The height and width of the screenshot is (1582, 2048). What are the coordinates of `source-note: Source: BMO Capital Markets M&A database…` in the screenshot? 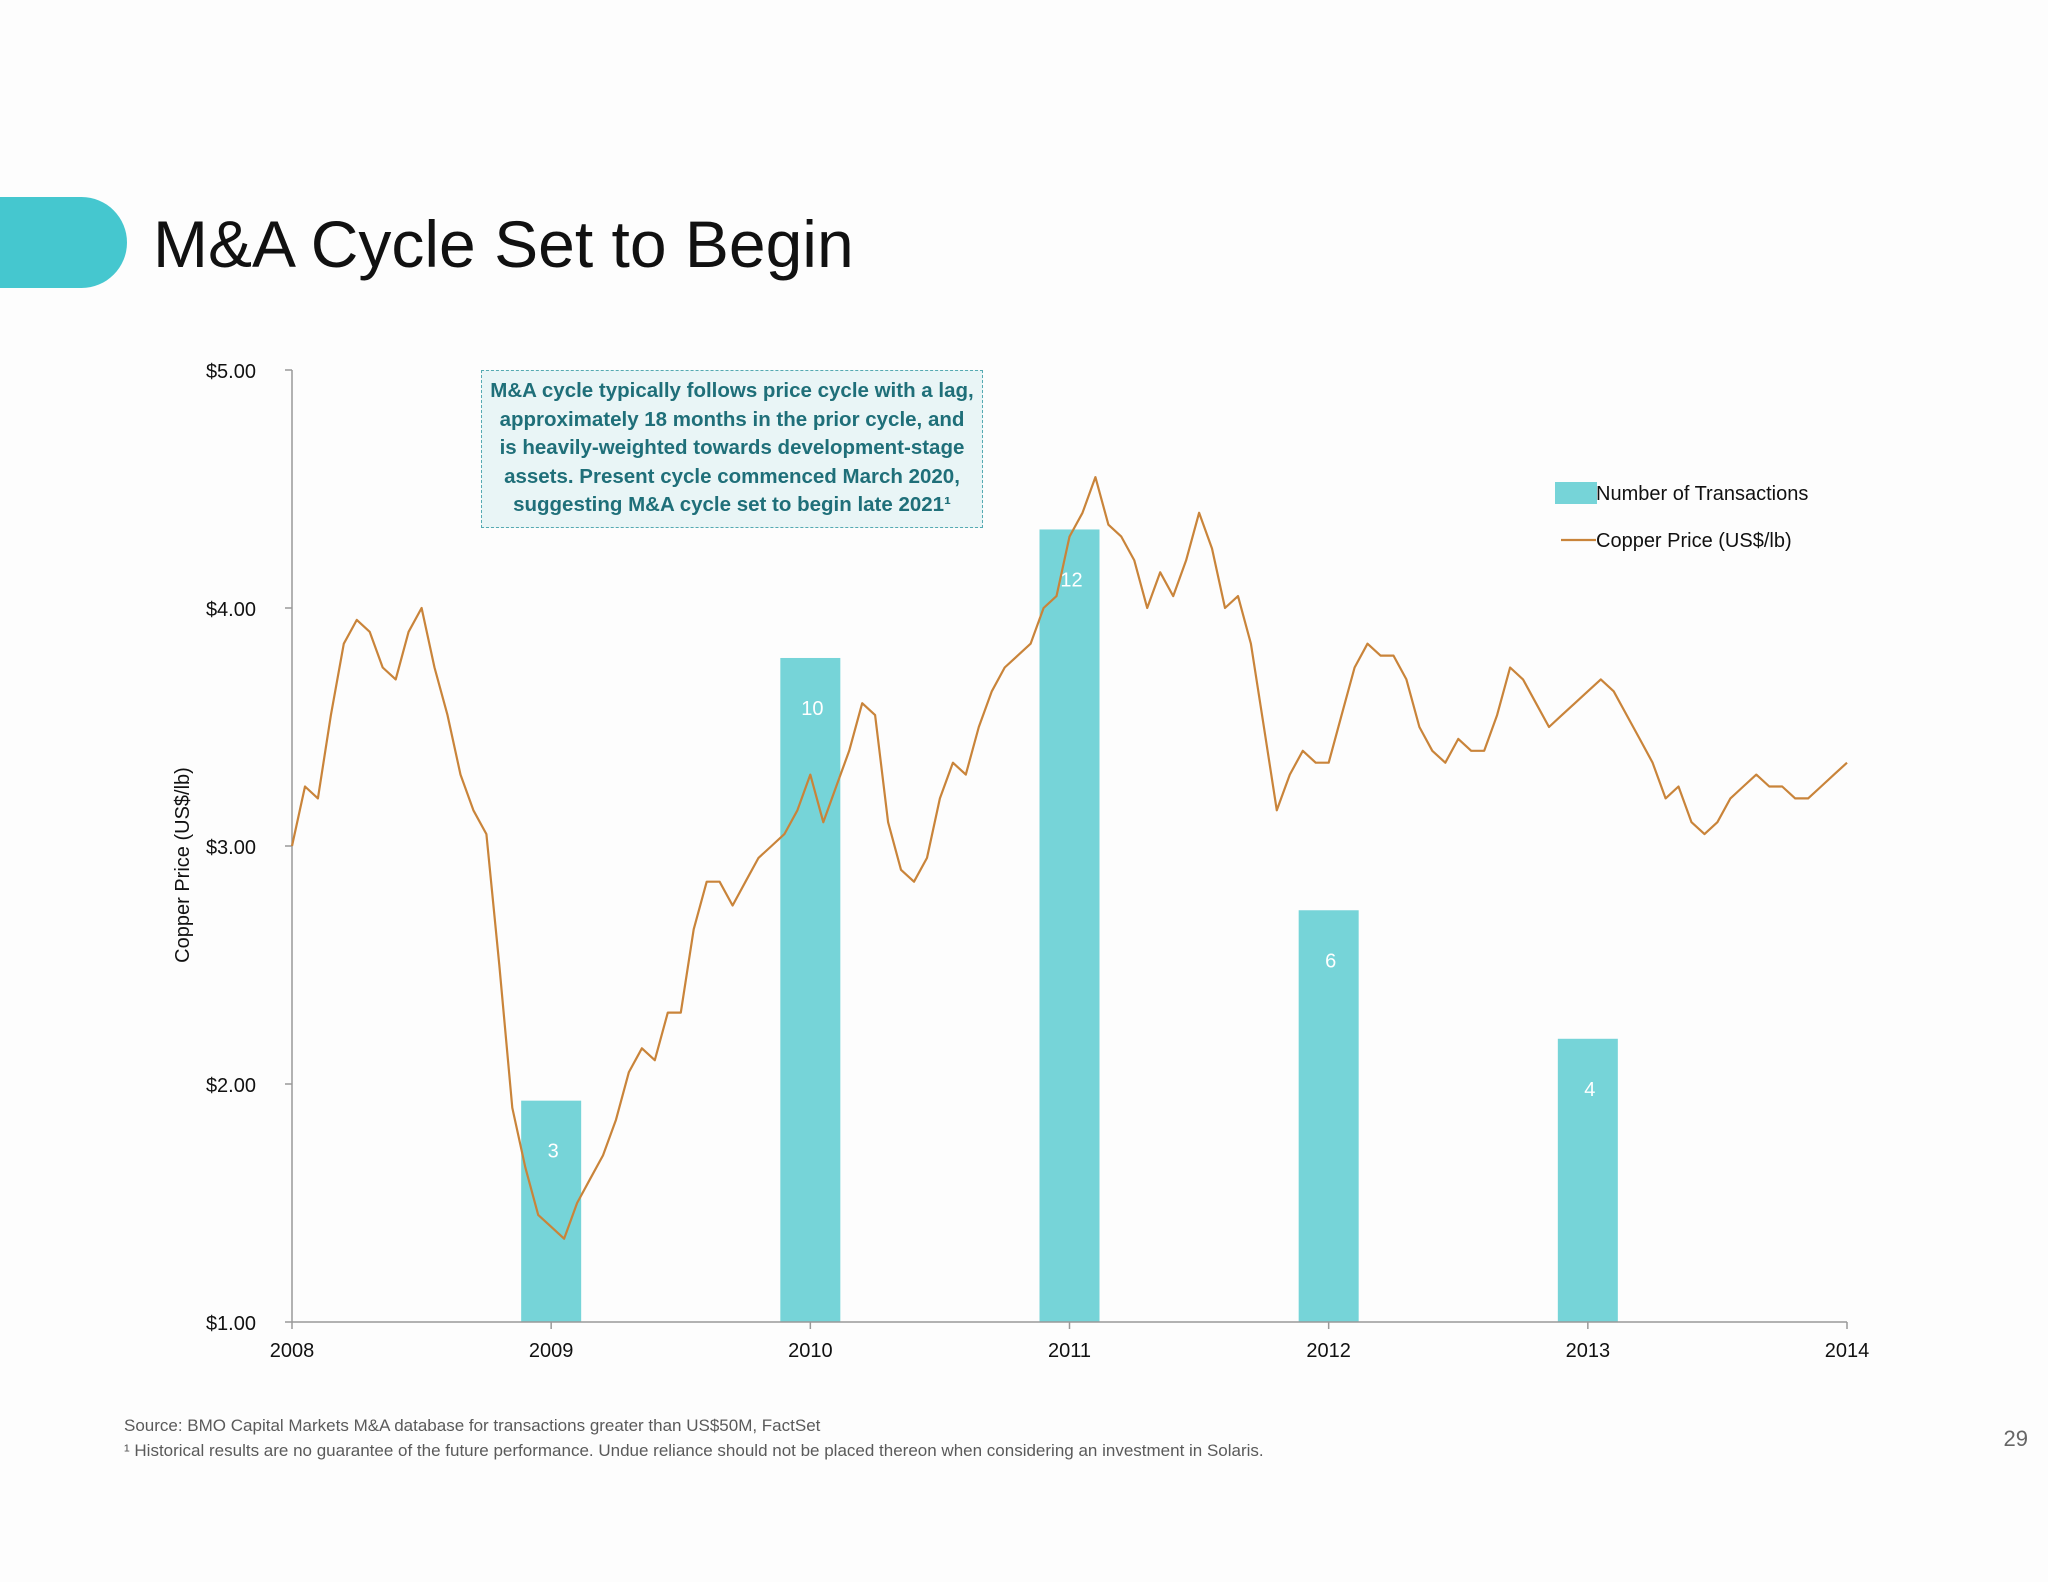 It's located at (472, 1425).